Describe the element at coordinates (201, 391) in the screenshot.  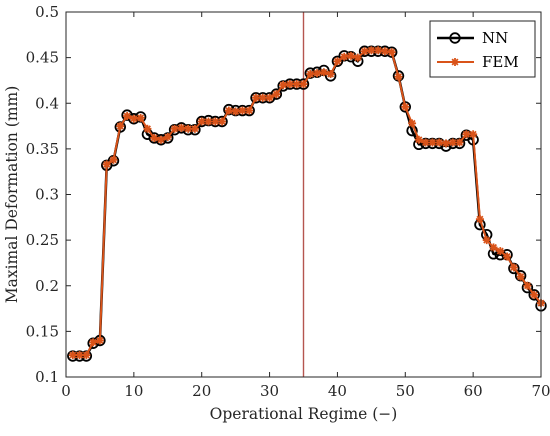
I see `x-tick-label: 20` at that location.